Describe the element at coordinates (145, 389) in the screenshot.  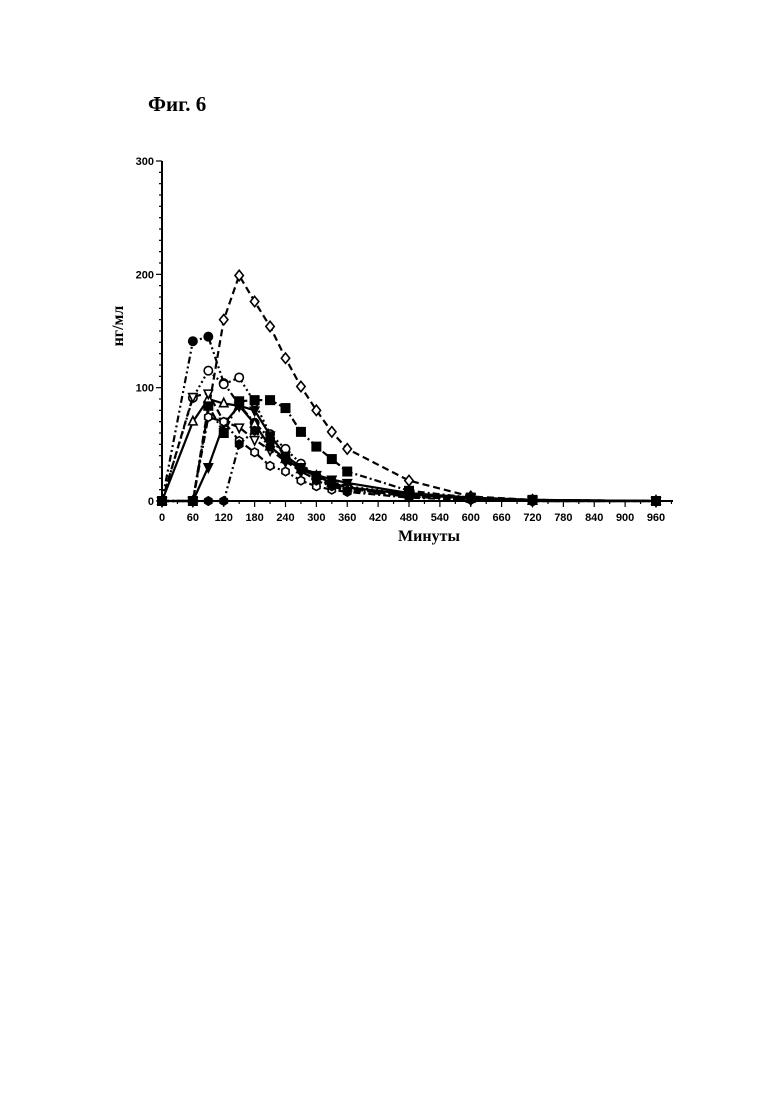
I see `y-tick-label: 100` at that location.